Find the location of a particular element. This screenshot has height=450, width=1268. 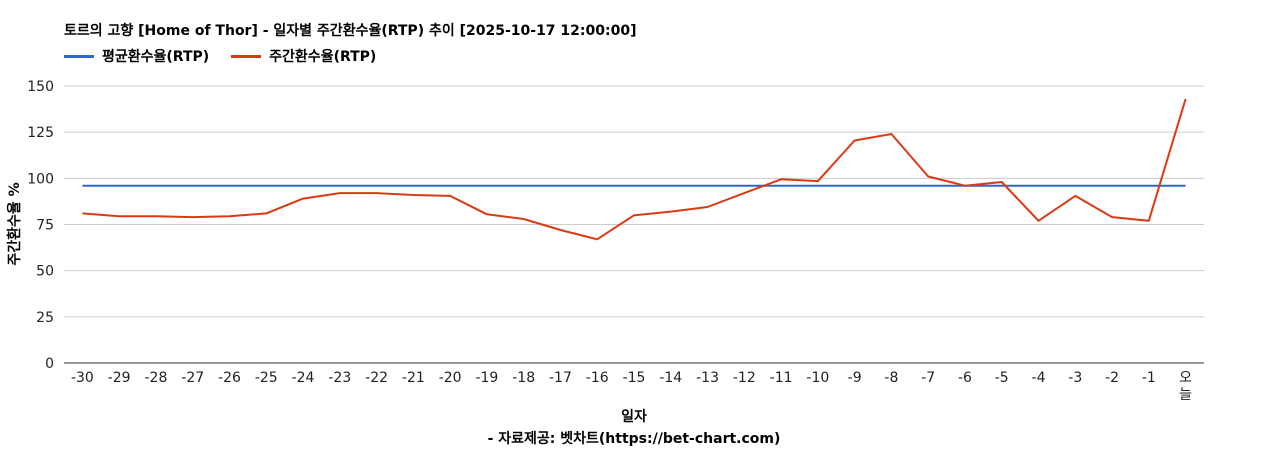

x-tick-label: -25 is located at coordinates (266, 378).